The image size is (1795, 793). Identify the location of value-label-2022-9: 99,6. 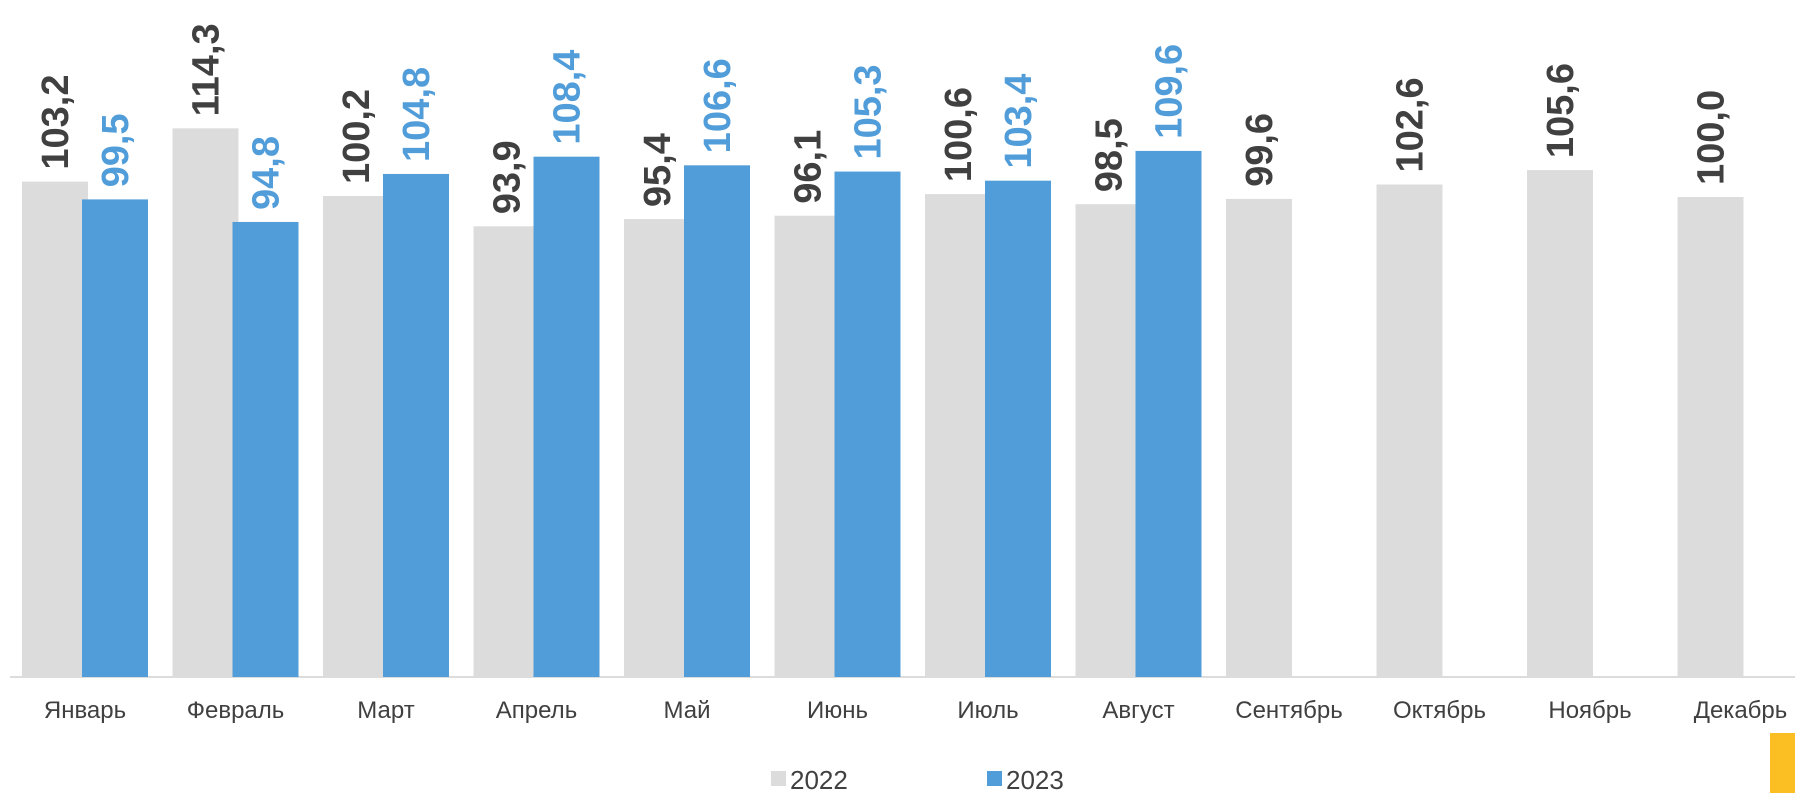
(1260, 150).